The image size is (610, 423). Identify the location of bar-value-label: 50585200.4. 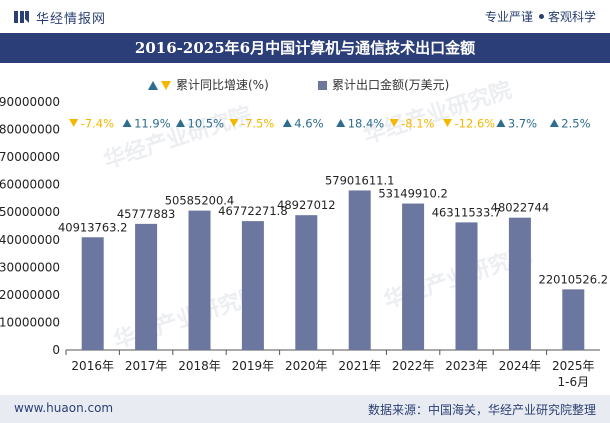
(200, 201).